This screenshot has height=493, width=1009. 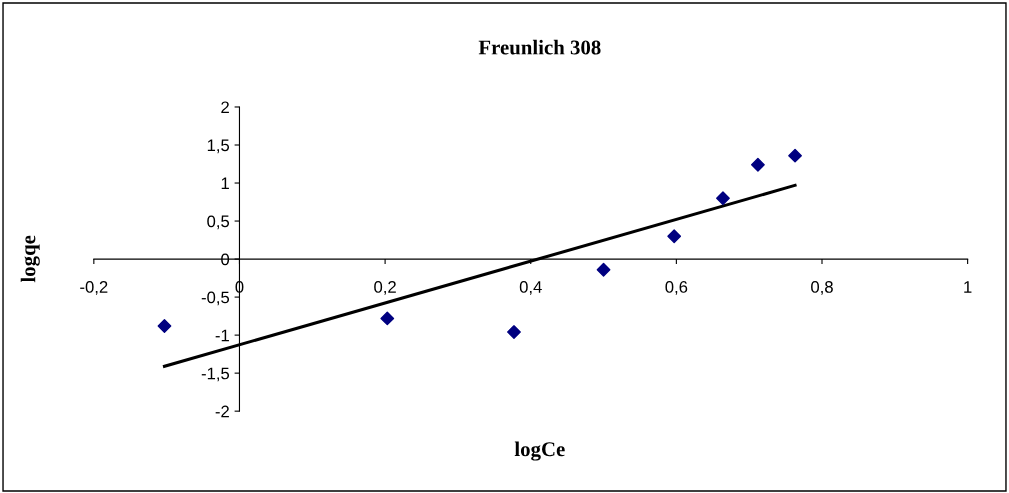 I want to click on y-tick-label: -1, so click(x=222, y=335).